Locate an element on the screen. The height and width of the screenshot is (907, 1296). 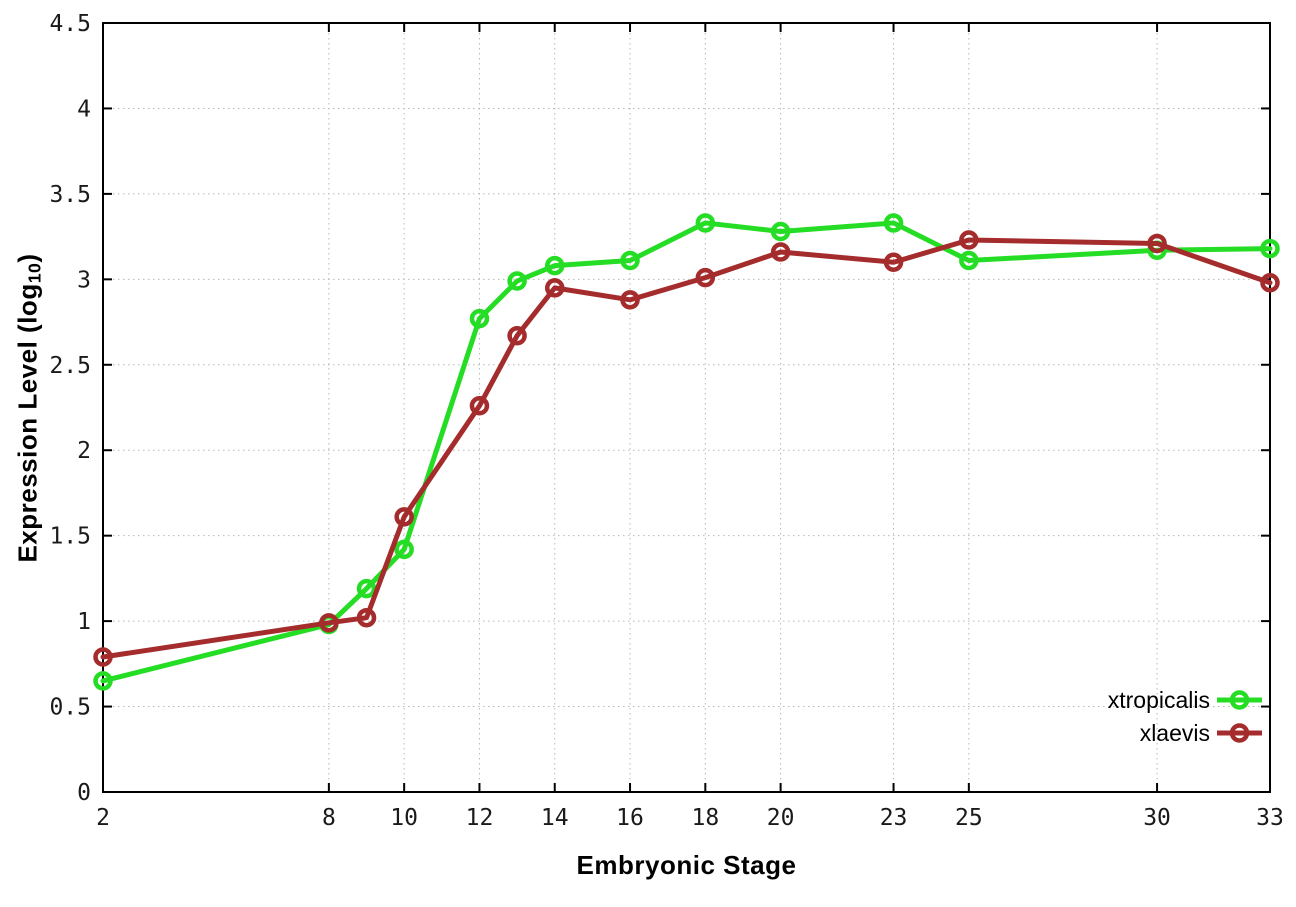
x-tick-label: 12 is located at coordinates (480, 818).